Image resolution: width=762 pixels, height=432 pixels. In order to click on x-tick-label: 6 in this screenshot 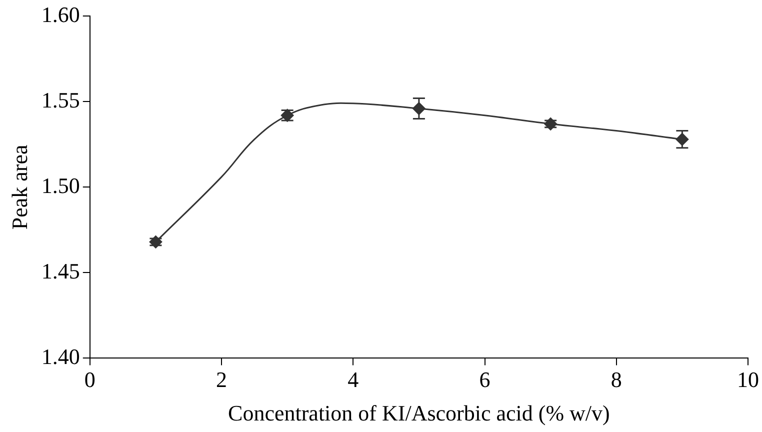, I will do `click(484, 379)`.